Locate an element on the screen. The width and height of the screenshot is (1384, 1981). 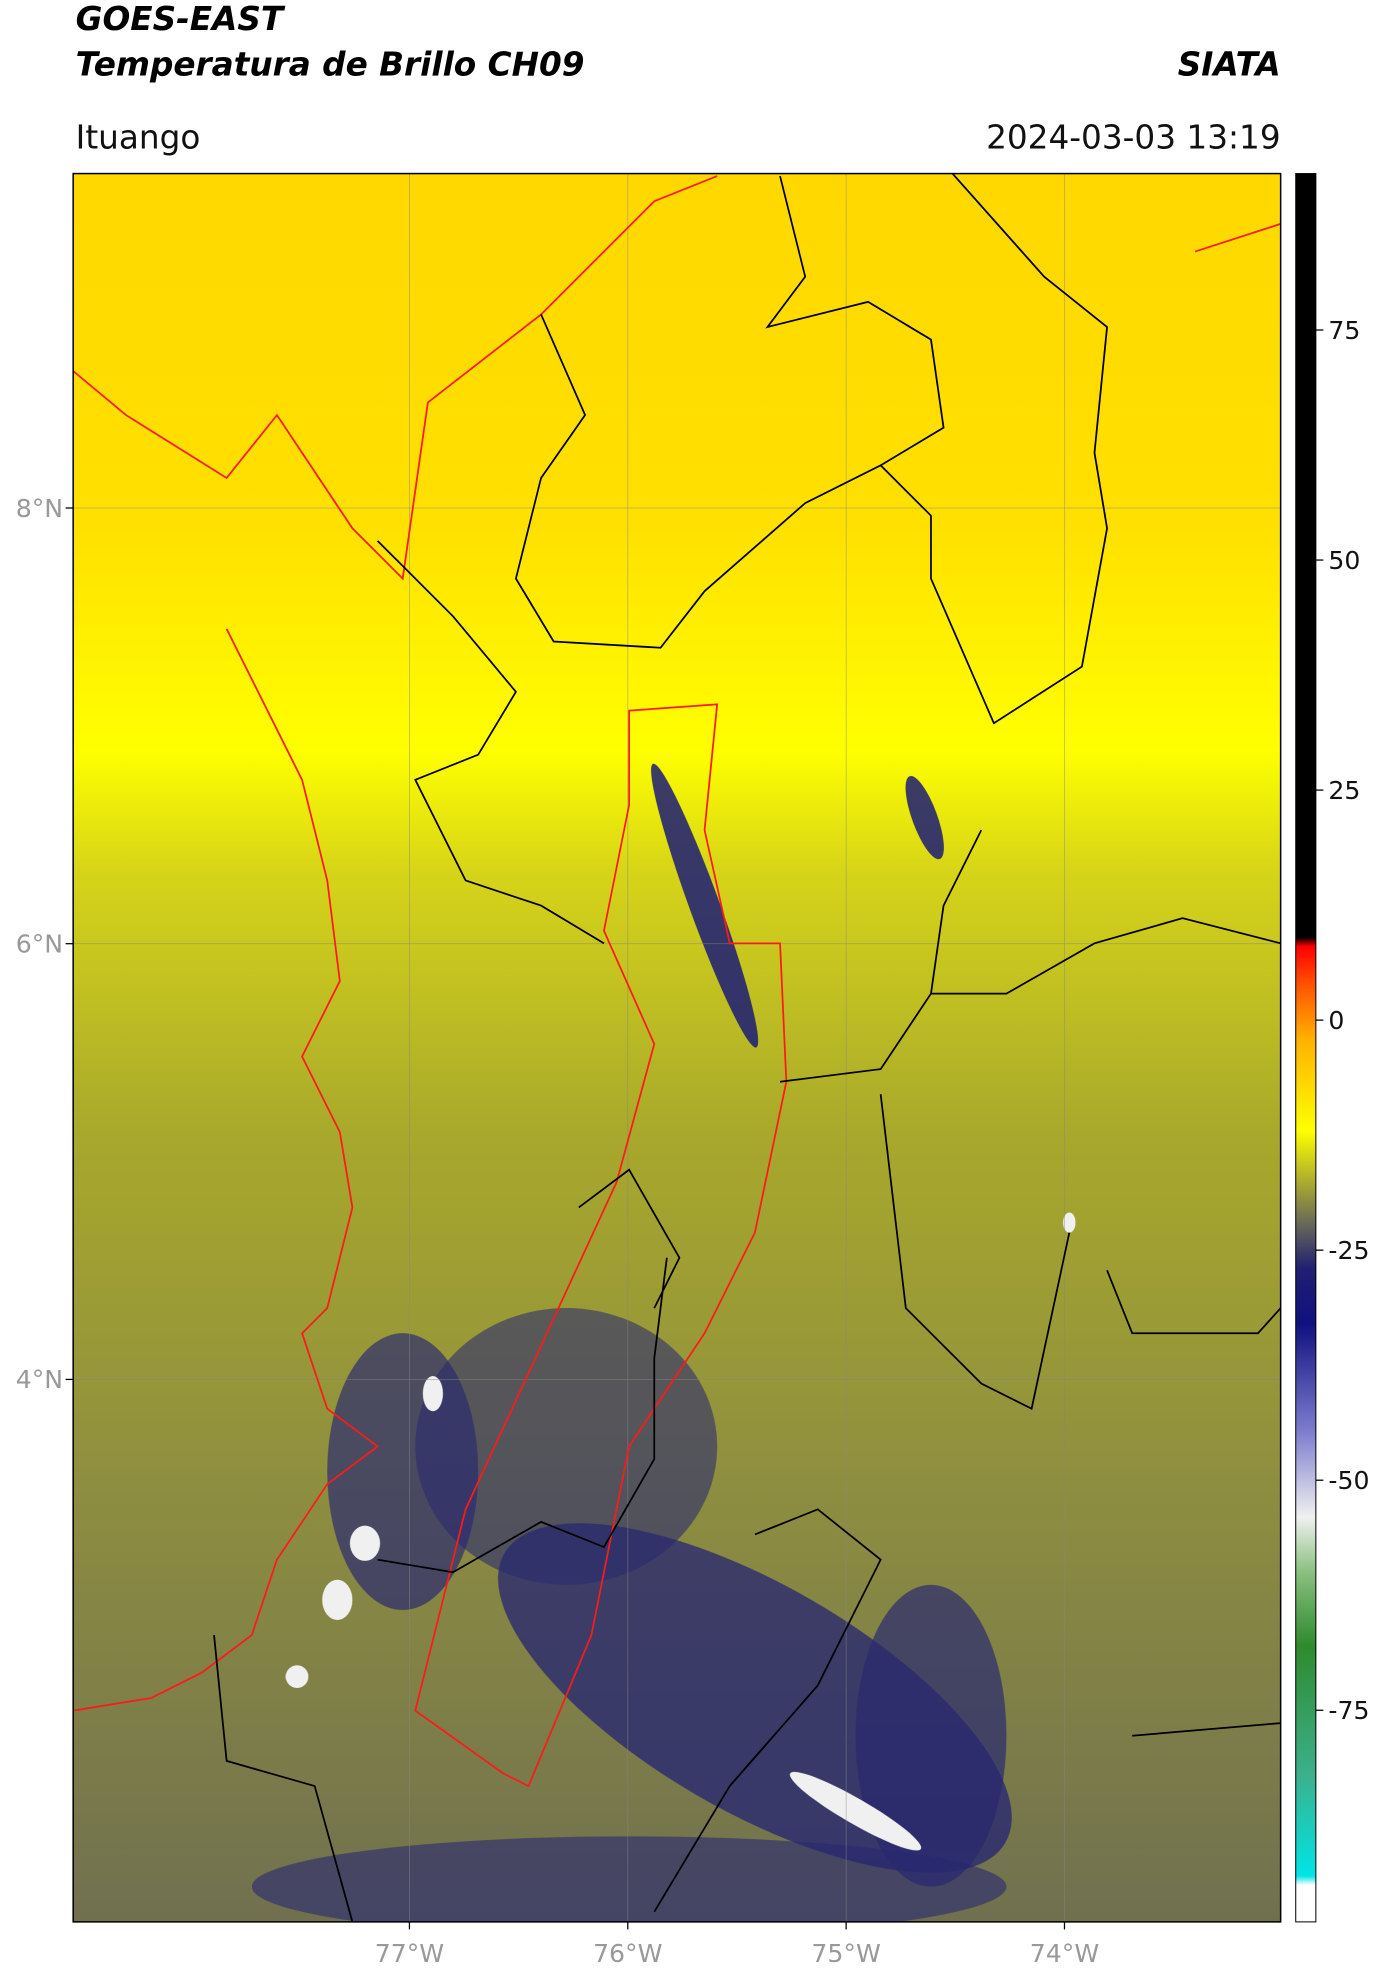
lon-tick-label: 76°W is located at coordinates (628, 1953).